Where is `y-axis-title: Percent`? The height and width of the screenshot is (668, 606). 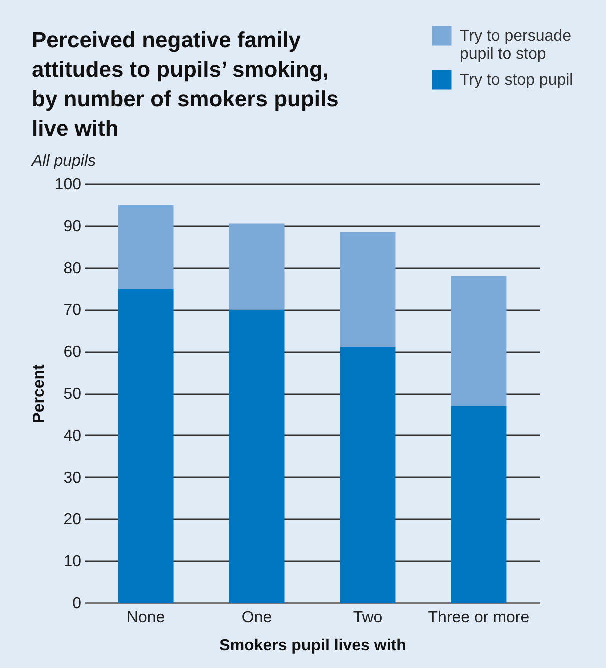 y-axis-title: Percent is located at coordinates (39, 394).